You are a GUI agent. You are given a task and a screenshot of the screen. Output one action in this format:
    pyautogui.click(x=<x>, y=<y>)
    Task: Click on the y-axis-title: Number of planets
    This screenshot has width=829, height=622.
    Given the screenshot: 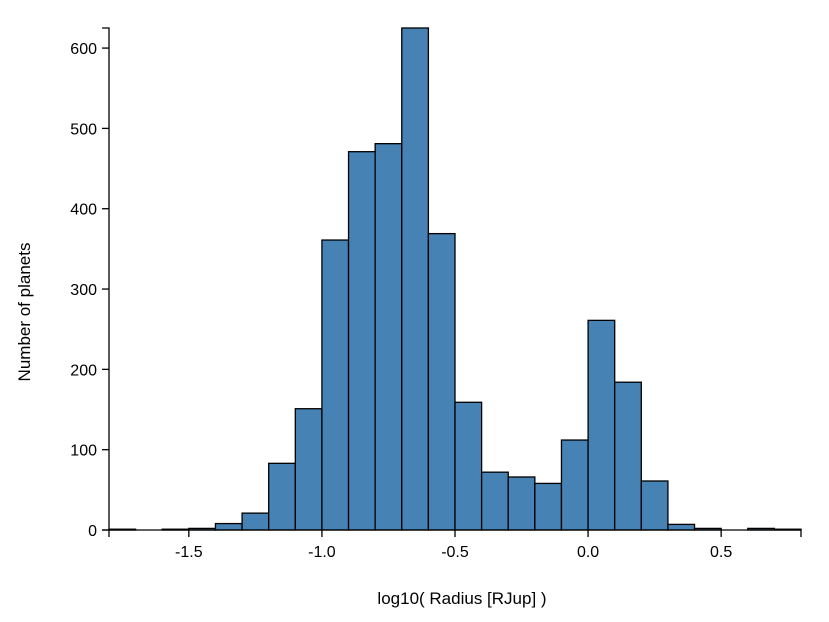 What is the action you would take?
    pyautogui.click(x=24, y=312)
    